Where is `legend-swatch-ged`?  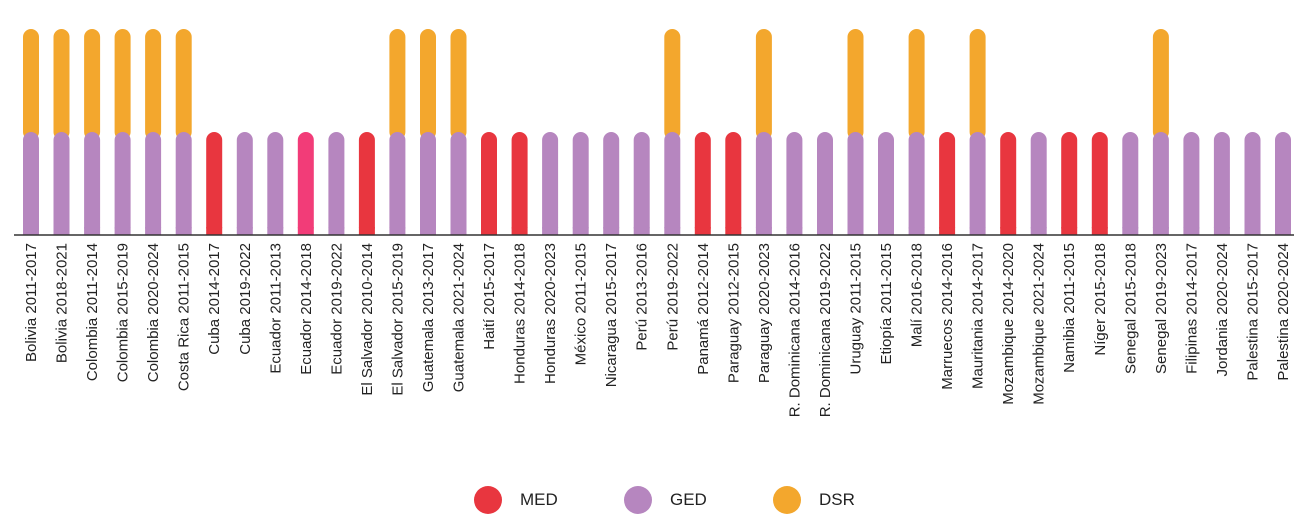 legend-swatch-ged is located at coordinates (638, 500).